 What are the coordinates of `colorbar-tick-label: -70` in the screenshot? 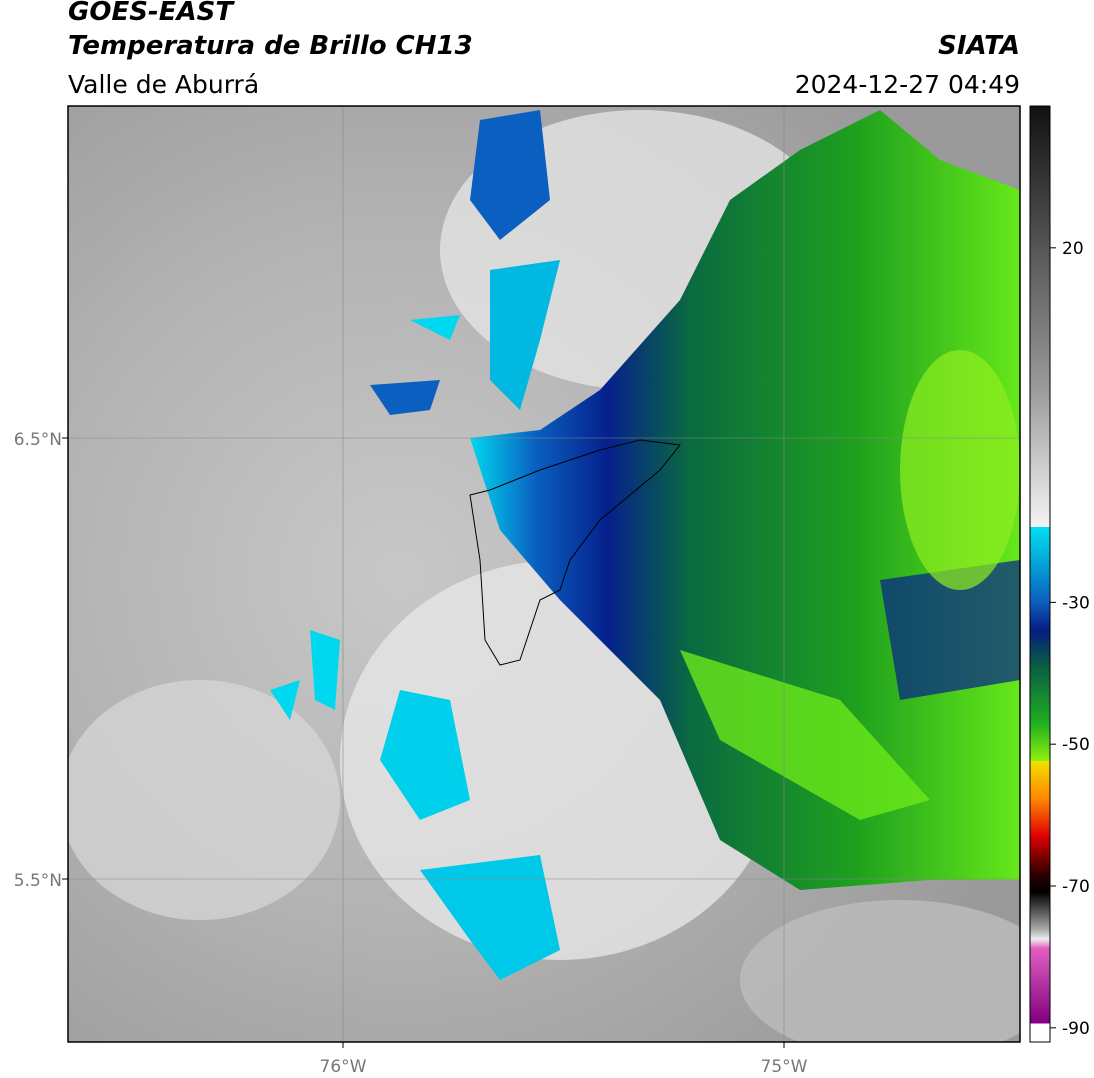 It's located at (1076, 887).